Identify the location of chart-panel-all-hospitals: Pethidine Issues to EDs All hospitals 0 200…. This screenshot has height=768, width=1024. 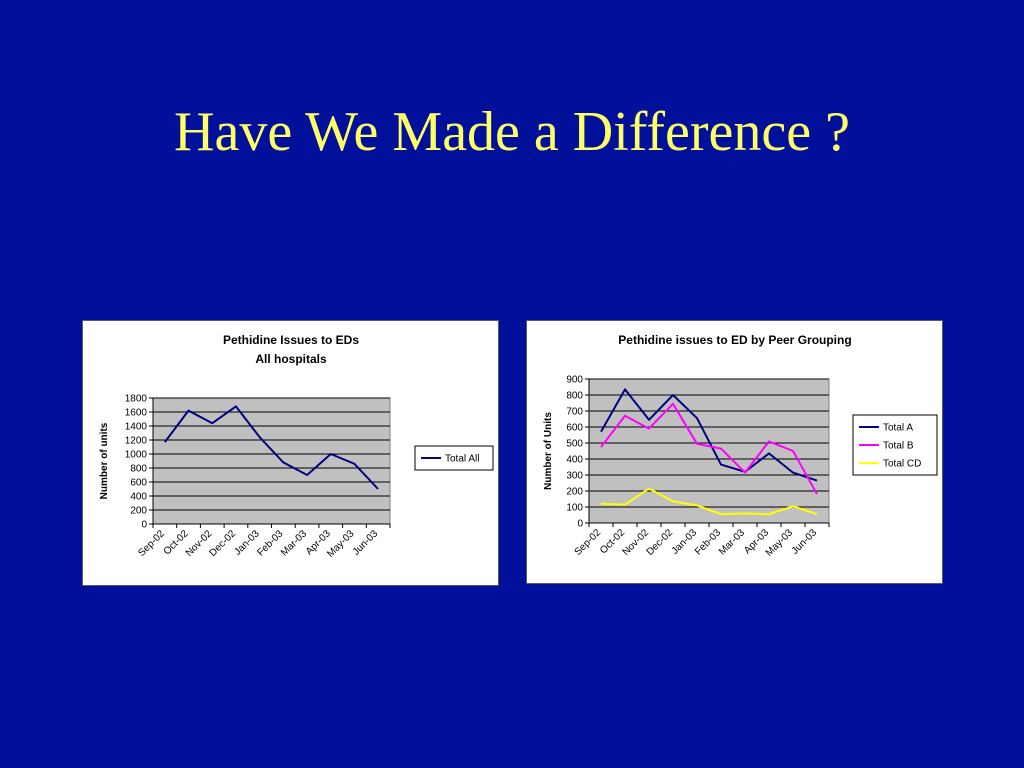
(290, 453).